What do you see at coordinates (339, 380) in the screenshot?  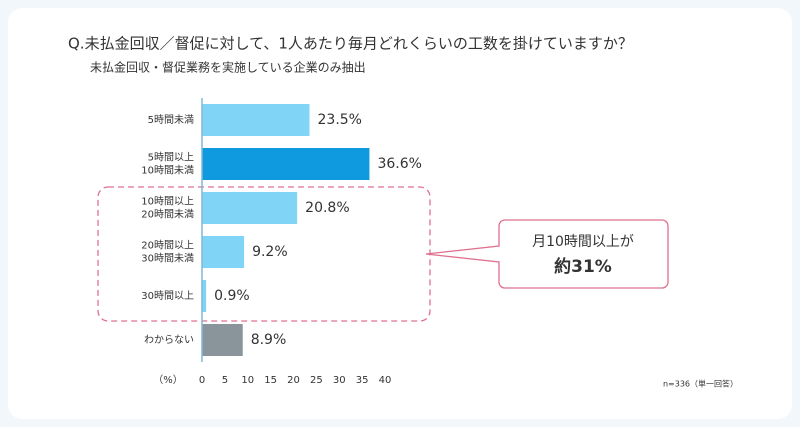 I see `x-tick-label: 30` at bounding box center [339, 380].